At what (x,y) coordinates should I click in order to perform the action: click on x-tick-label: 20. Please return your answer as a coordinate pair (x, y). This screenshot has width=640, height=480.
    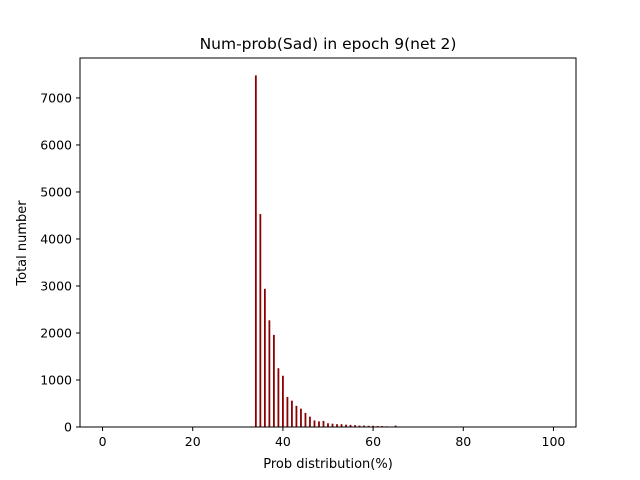
    Looking at the image, I should click on (193, 441).